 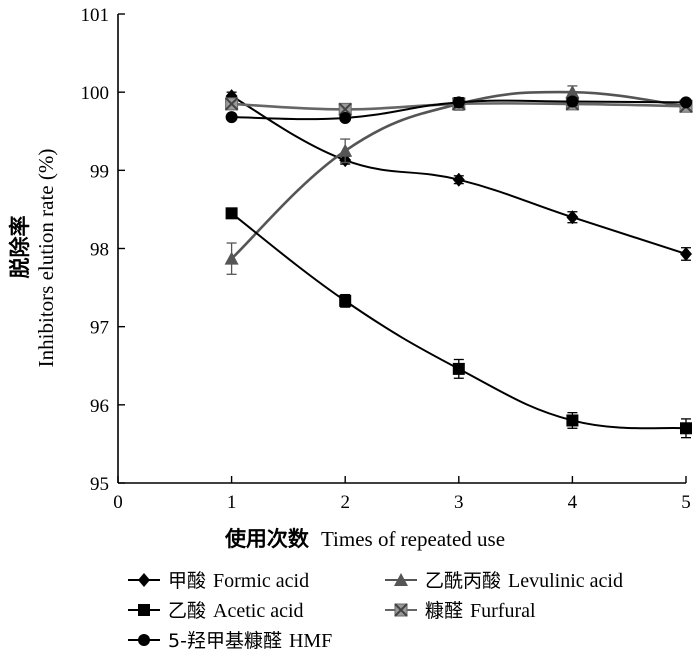 I want to click on y-axis-title-en: Inhibitors elution rate (%), so click(x=46, y=258).